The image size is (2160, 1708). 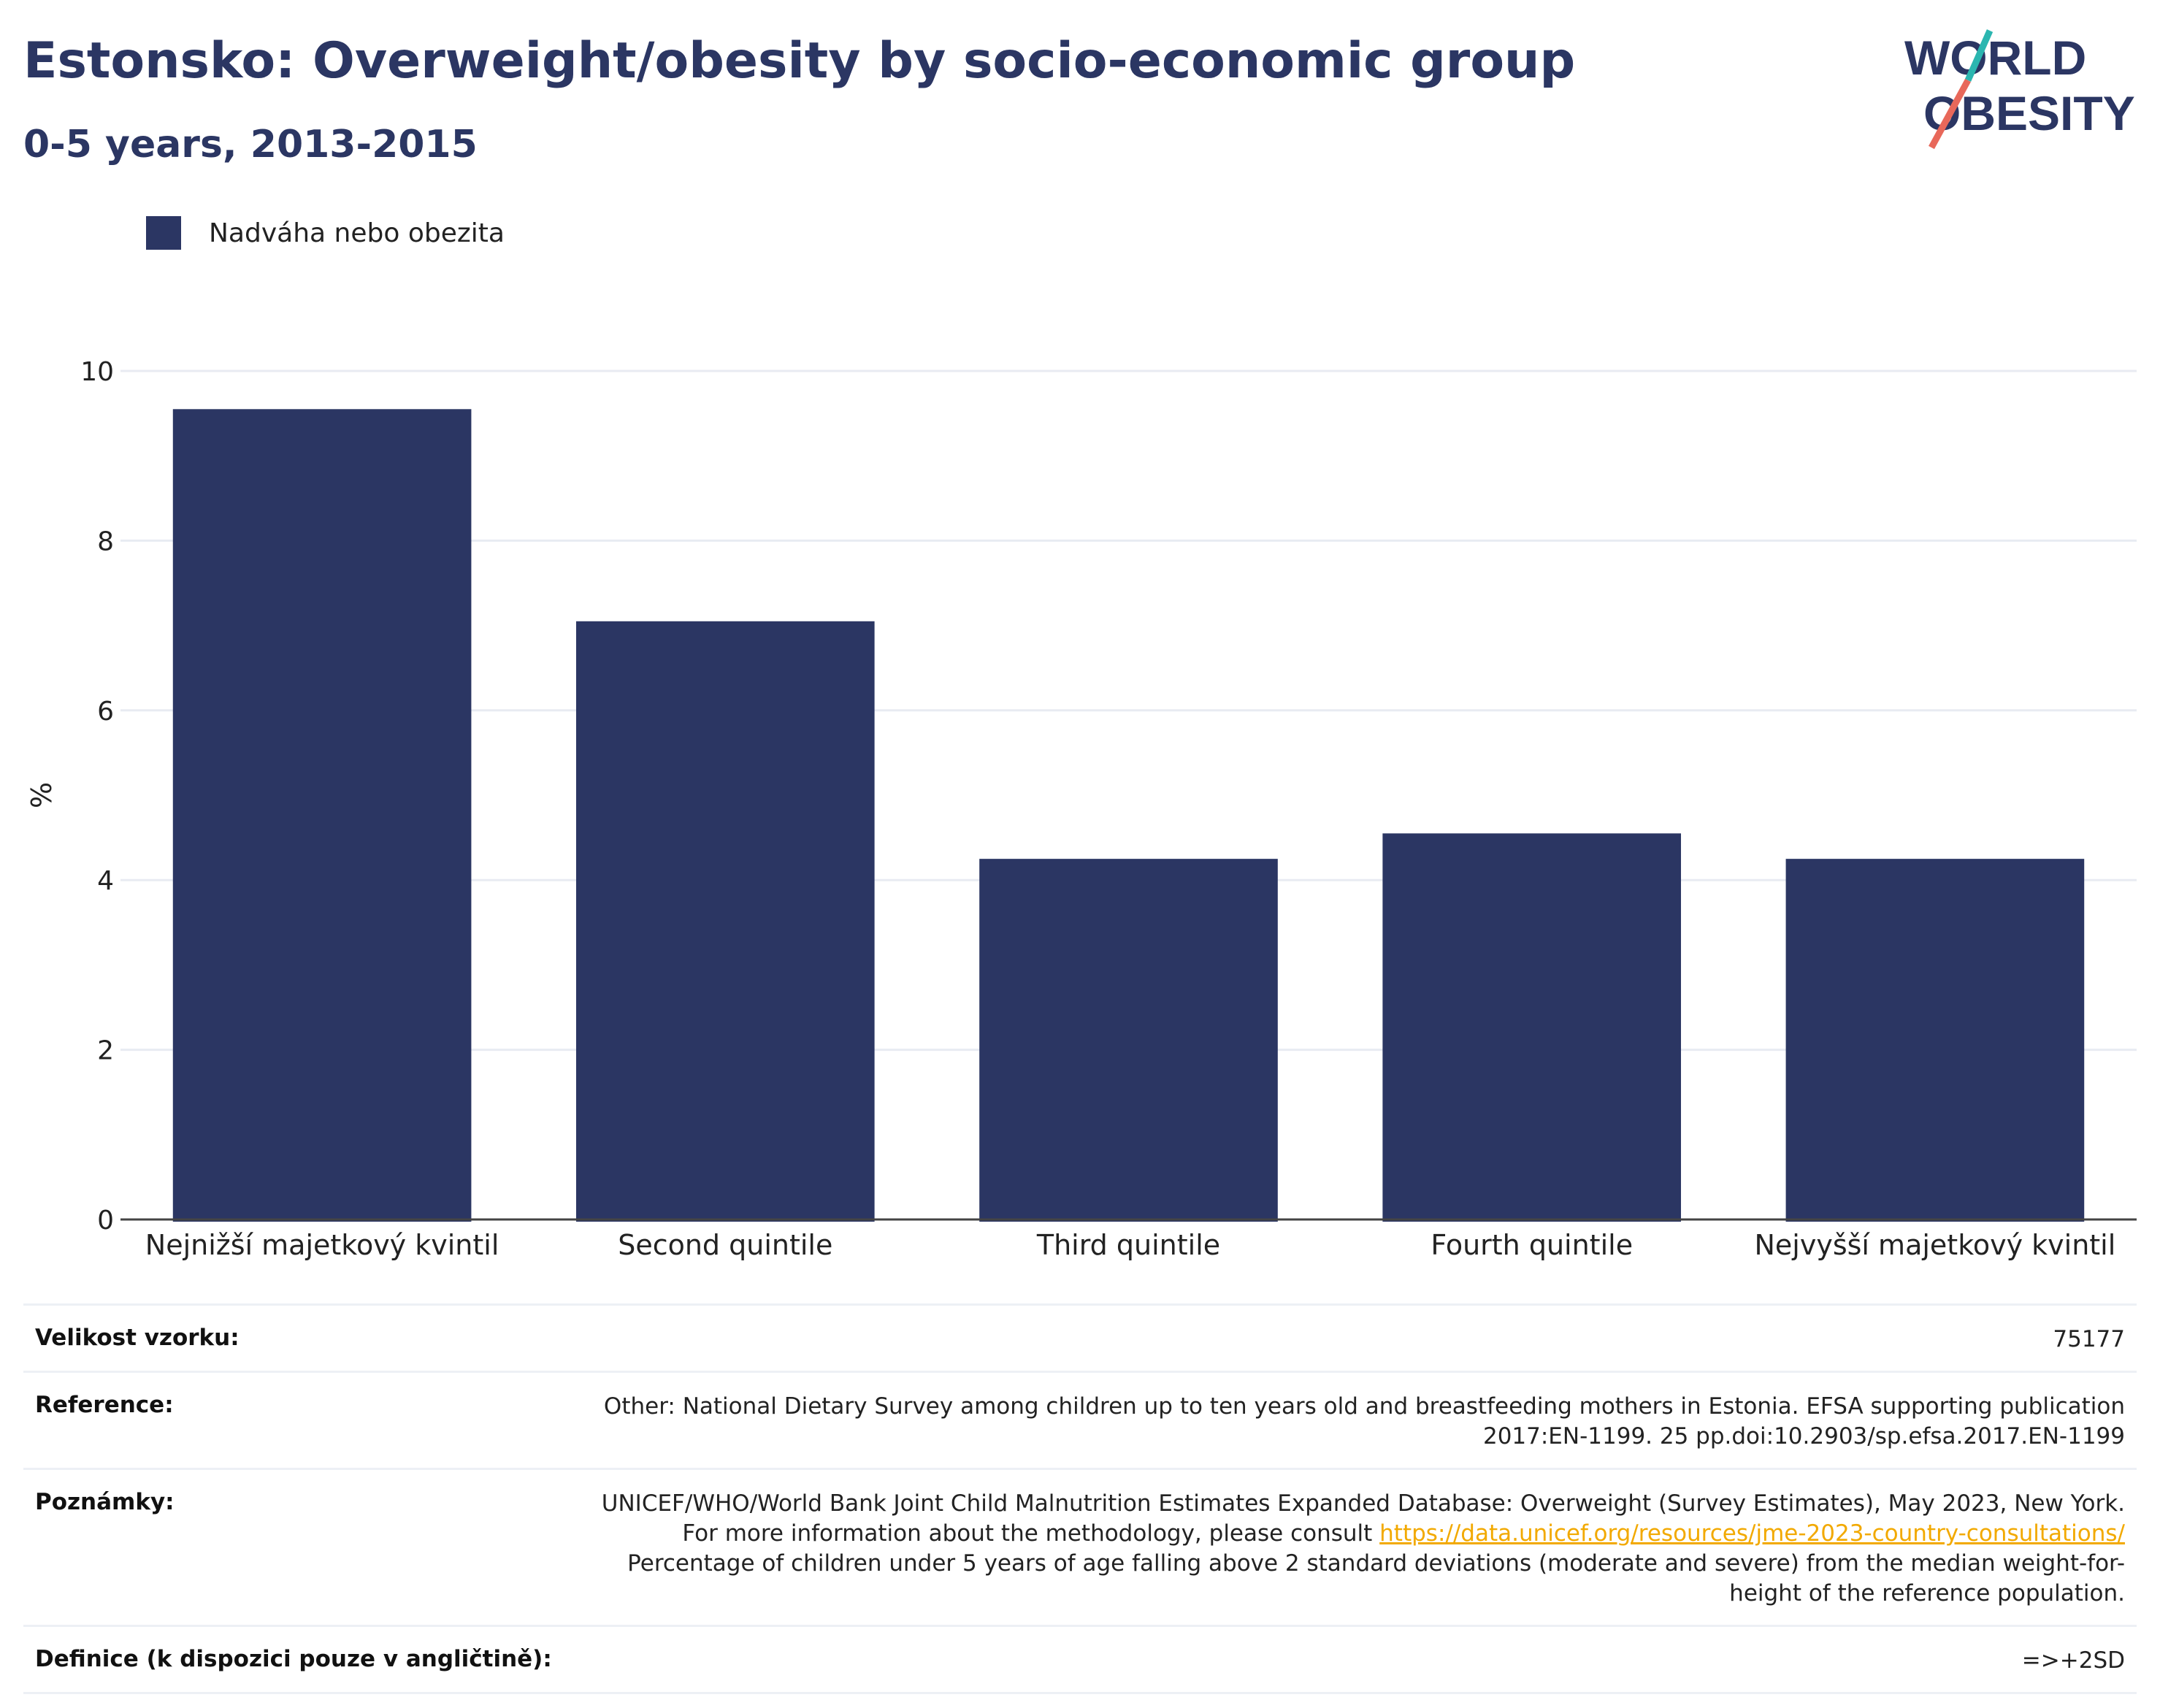 I want to click on x-tick-label: Second quintile, so click(x=725, y=1245).